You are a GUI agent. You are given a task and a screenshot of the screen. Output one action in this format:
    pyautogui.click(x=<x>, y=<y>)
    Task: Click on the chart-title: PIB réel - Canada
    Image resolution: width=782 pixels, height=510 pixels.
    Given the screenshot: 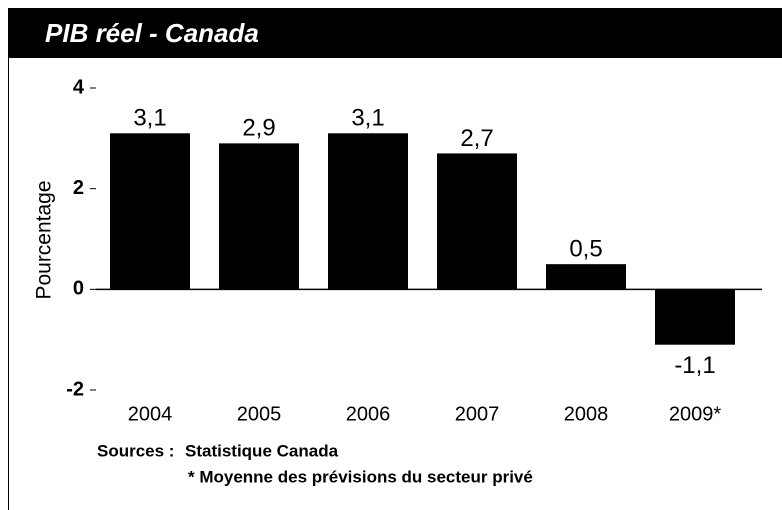 What is the action you would take?
    pyautogui.click(x=152, y=33)
    